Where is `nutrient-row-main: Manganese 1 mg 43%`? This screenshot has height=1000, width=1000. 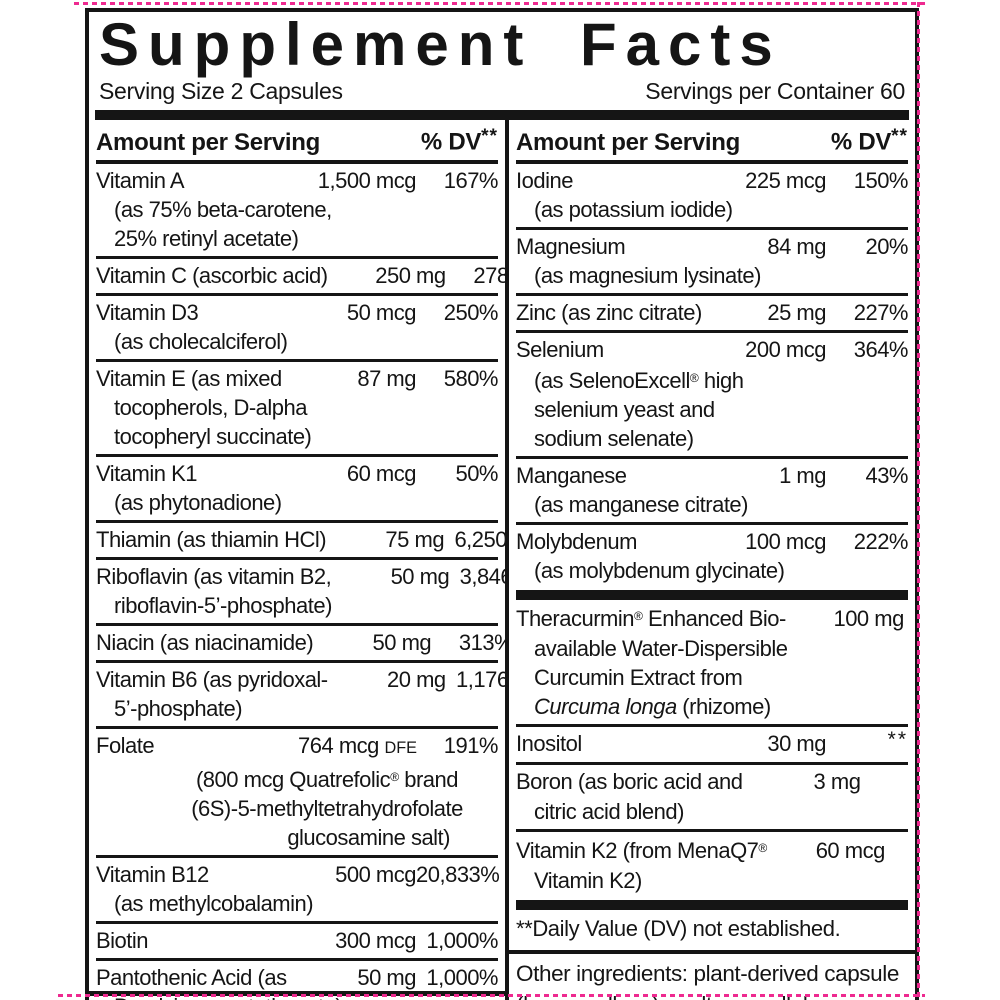 nutrient-row-main: Manganese 1 mg 43% is located at coordinates (712, 475).